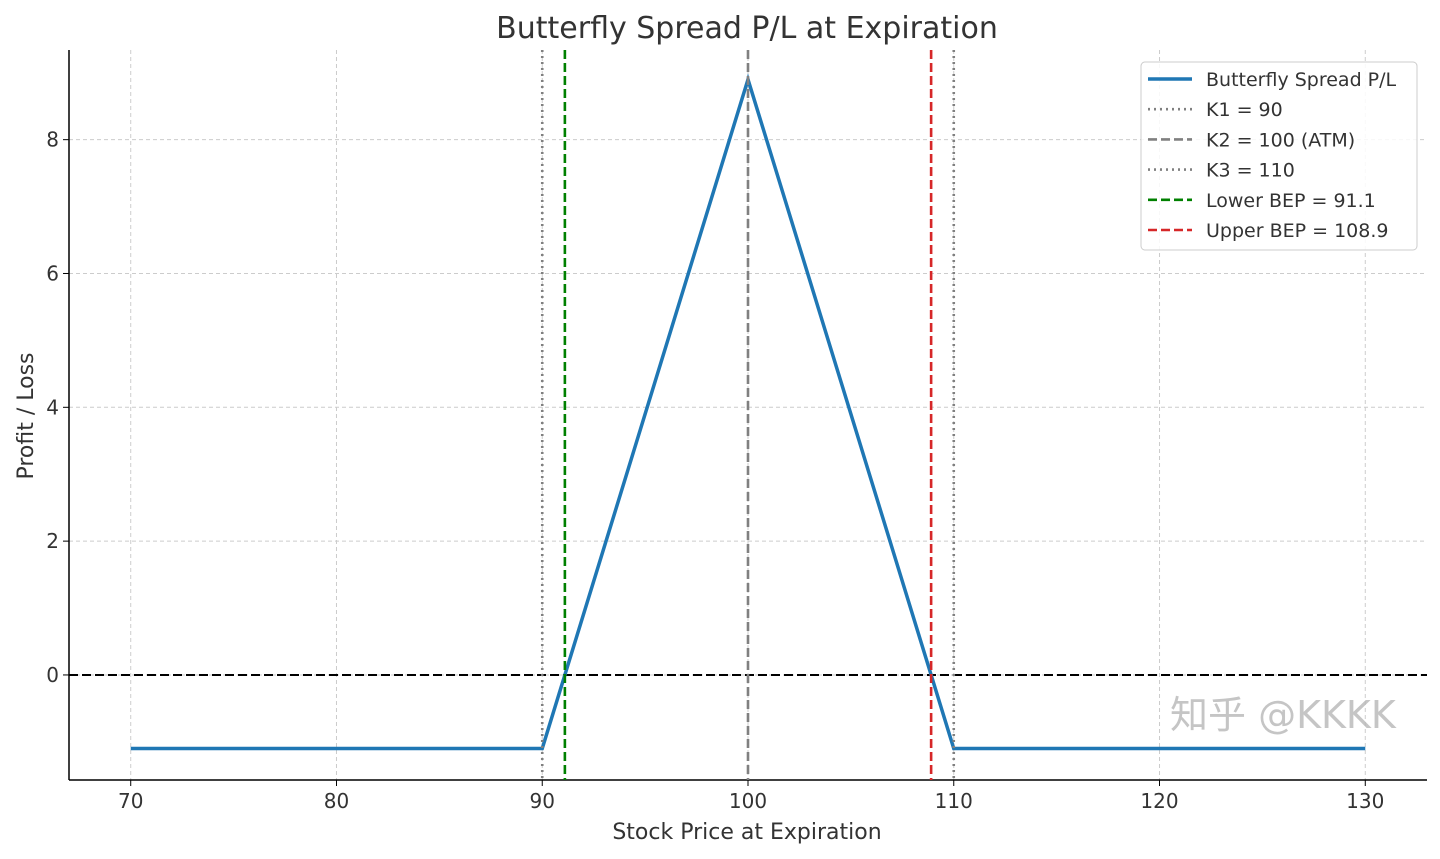 The width and height of the screenshot is (1440, 859). Describe the element at coordinates (1365, 801) in the screenshot. I see `x-tick-label: 130` at that location.